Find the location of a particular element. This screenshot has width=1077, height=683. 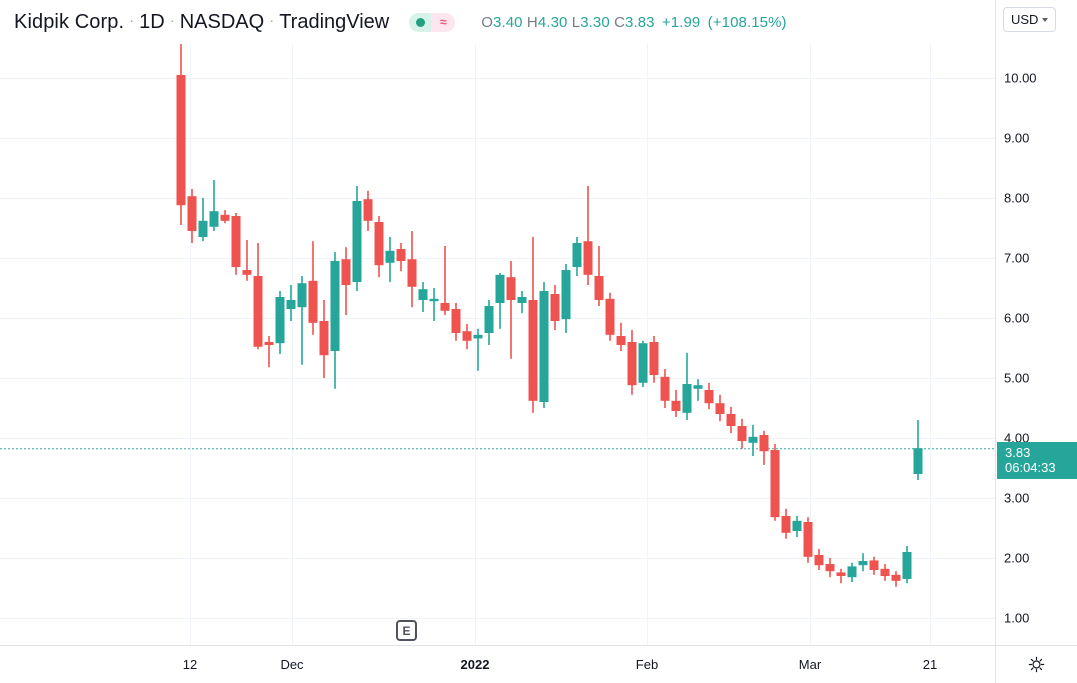

low-value: 3.30 is located at coordinates (595, 22).